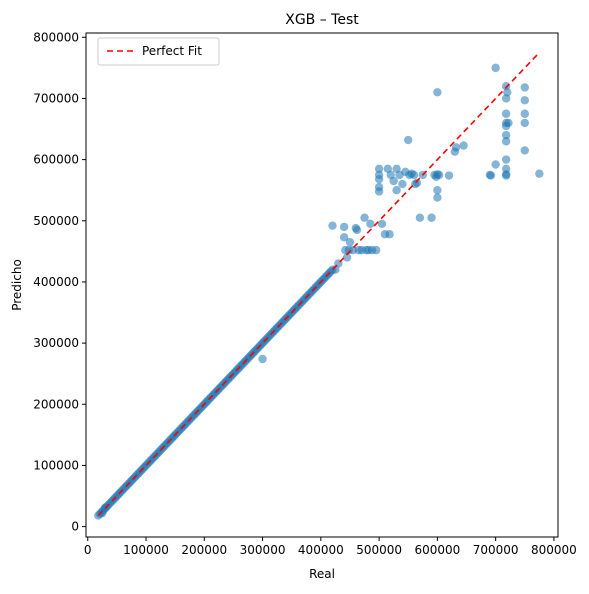 This screenshot has height=594, width=589. What do you see at coordinates (56, 465) in the screenshot?
I see `y-tick-label: 100000` at bounding box center [56, 465].